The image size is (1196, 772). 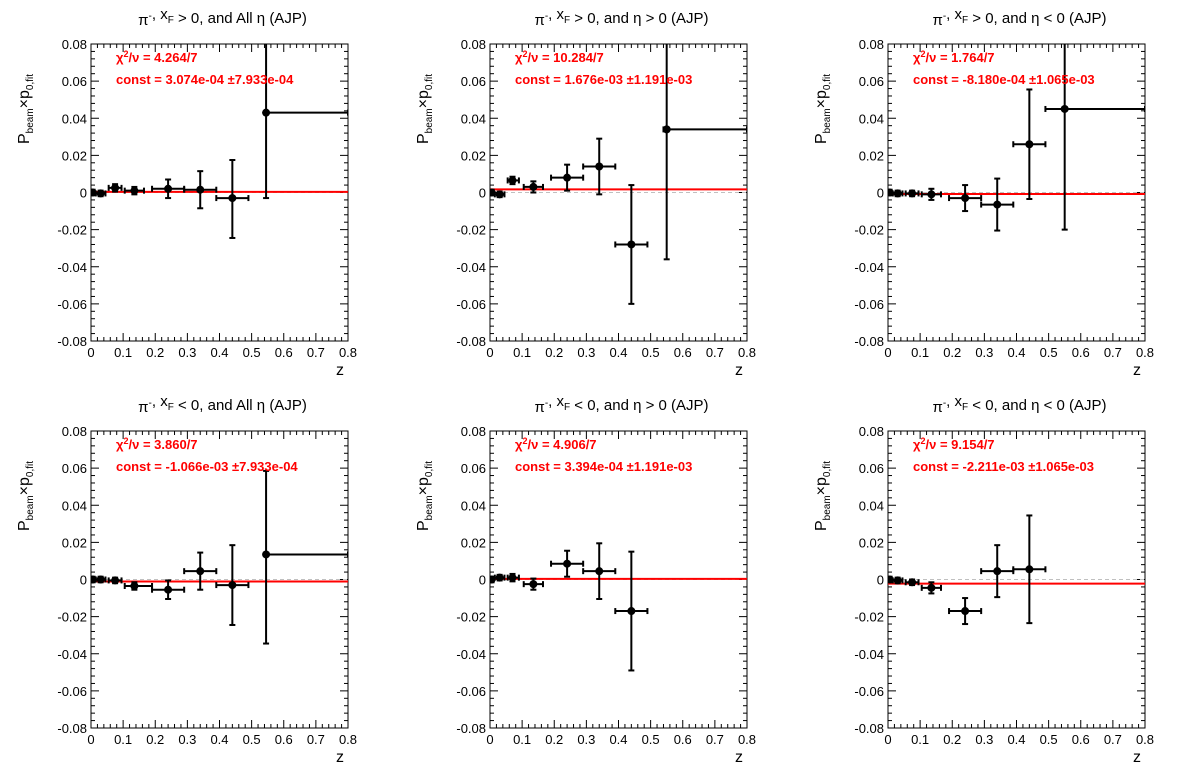 I want to click on fit-const-label-3: const = -1.066e-03 ±7.933e-04, so click(x=207, y=466).